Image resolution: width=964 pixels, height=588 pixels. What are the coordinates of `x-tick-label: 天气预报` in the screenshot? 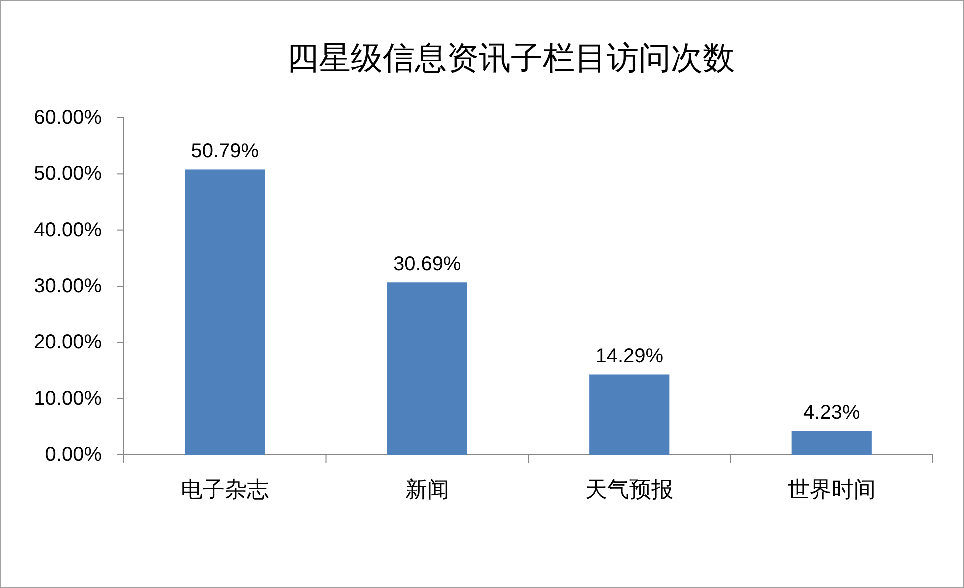 It's located at (630, 489).